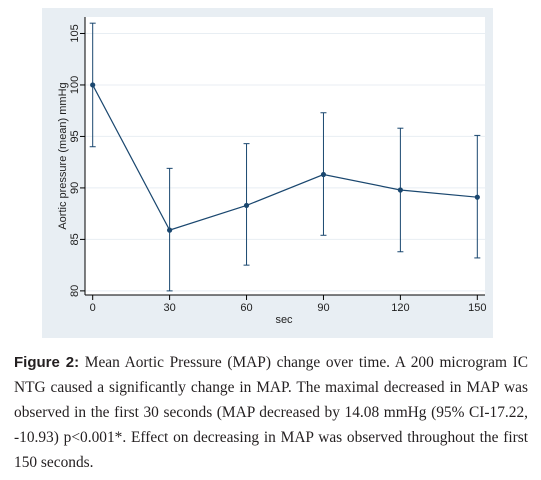 The image size is (541, 480). Describe the element at coordinates (75, 85) in the screenshot. I see `y-tick-label: 100` at that location.